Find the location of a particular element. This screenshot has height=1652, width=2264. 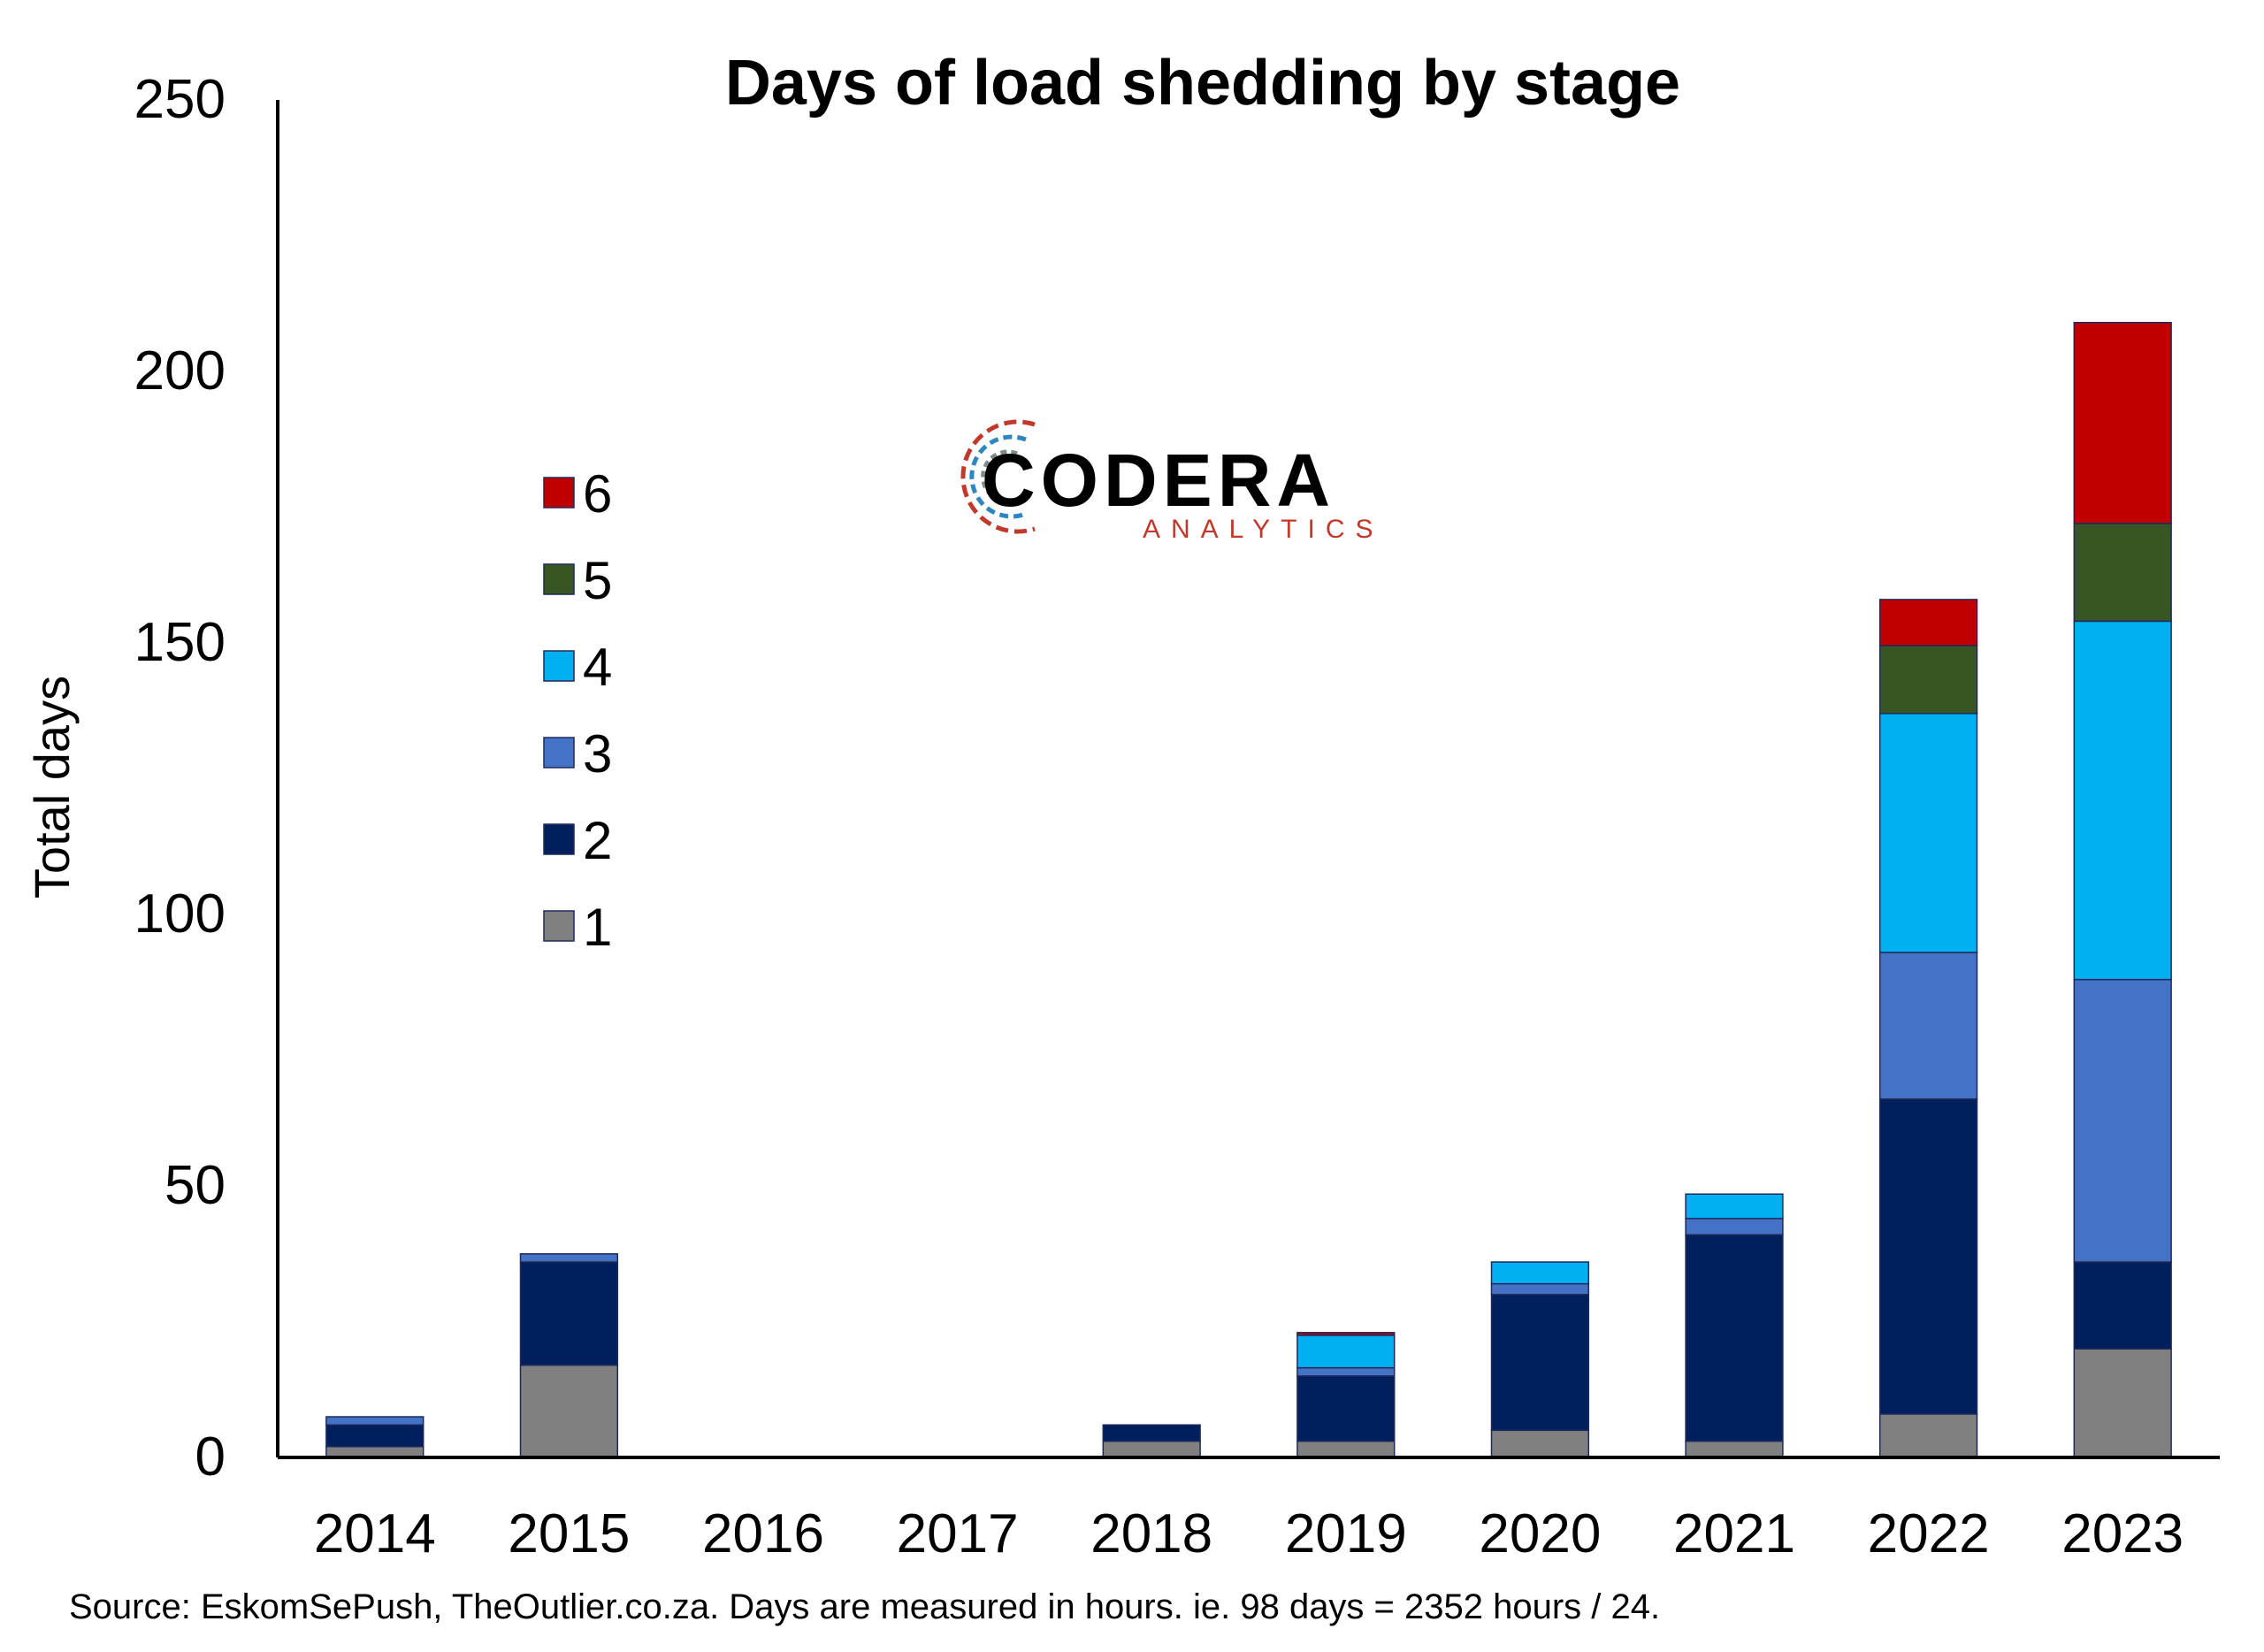

y-axis-label: Total days is located at coordinates (52, 788).